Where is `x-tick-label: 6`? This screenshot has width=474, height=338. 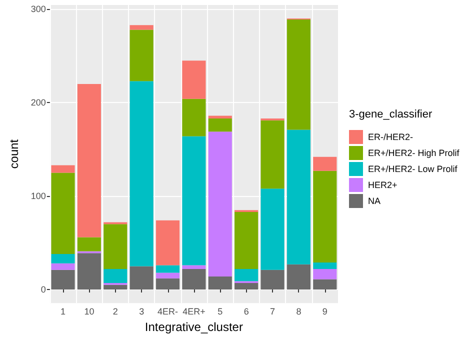
x-tick-label: 6 is located at coordinates (246, 311).